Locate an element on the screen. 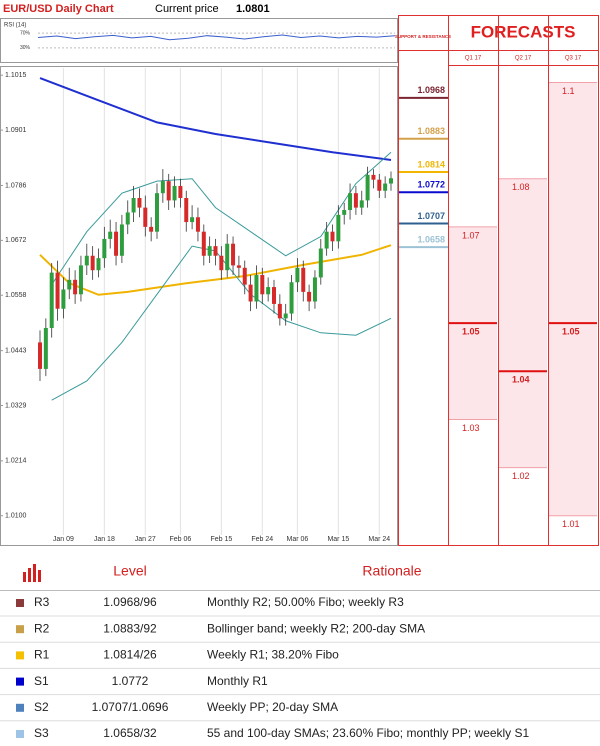  level-rationale: Monthly R2; 50.00% Fibo; weekly R3 is located at coordinates (305, 602).